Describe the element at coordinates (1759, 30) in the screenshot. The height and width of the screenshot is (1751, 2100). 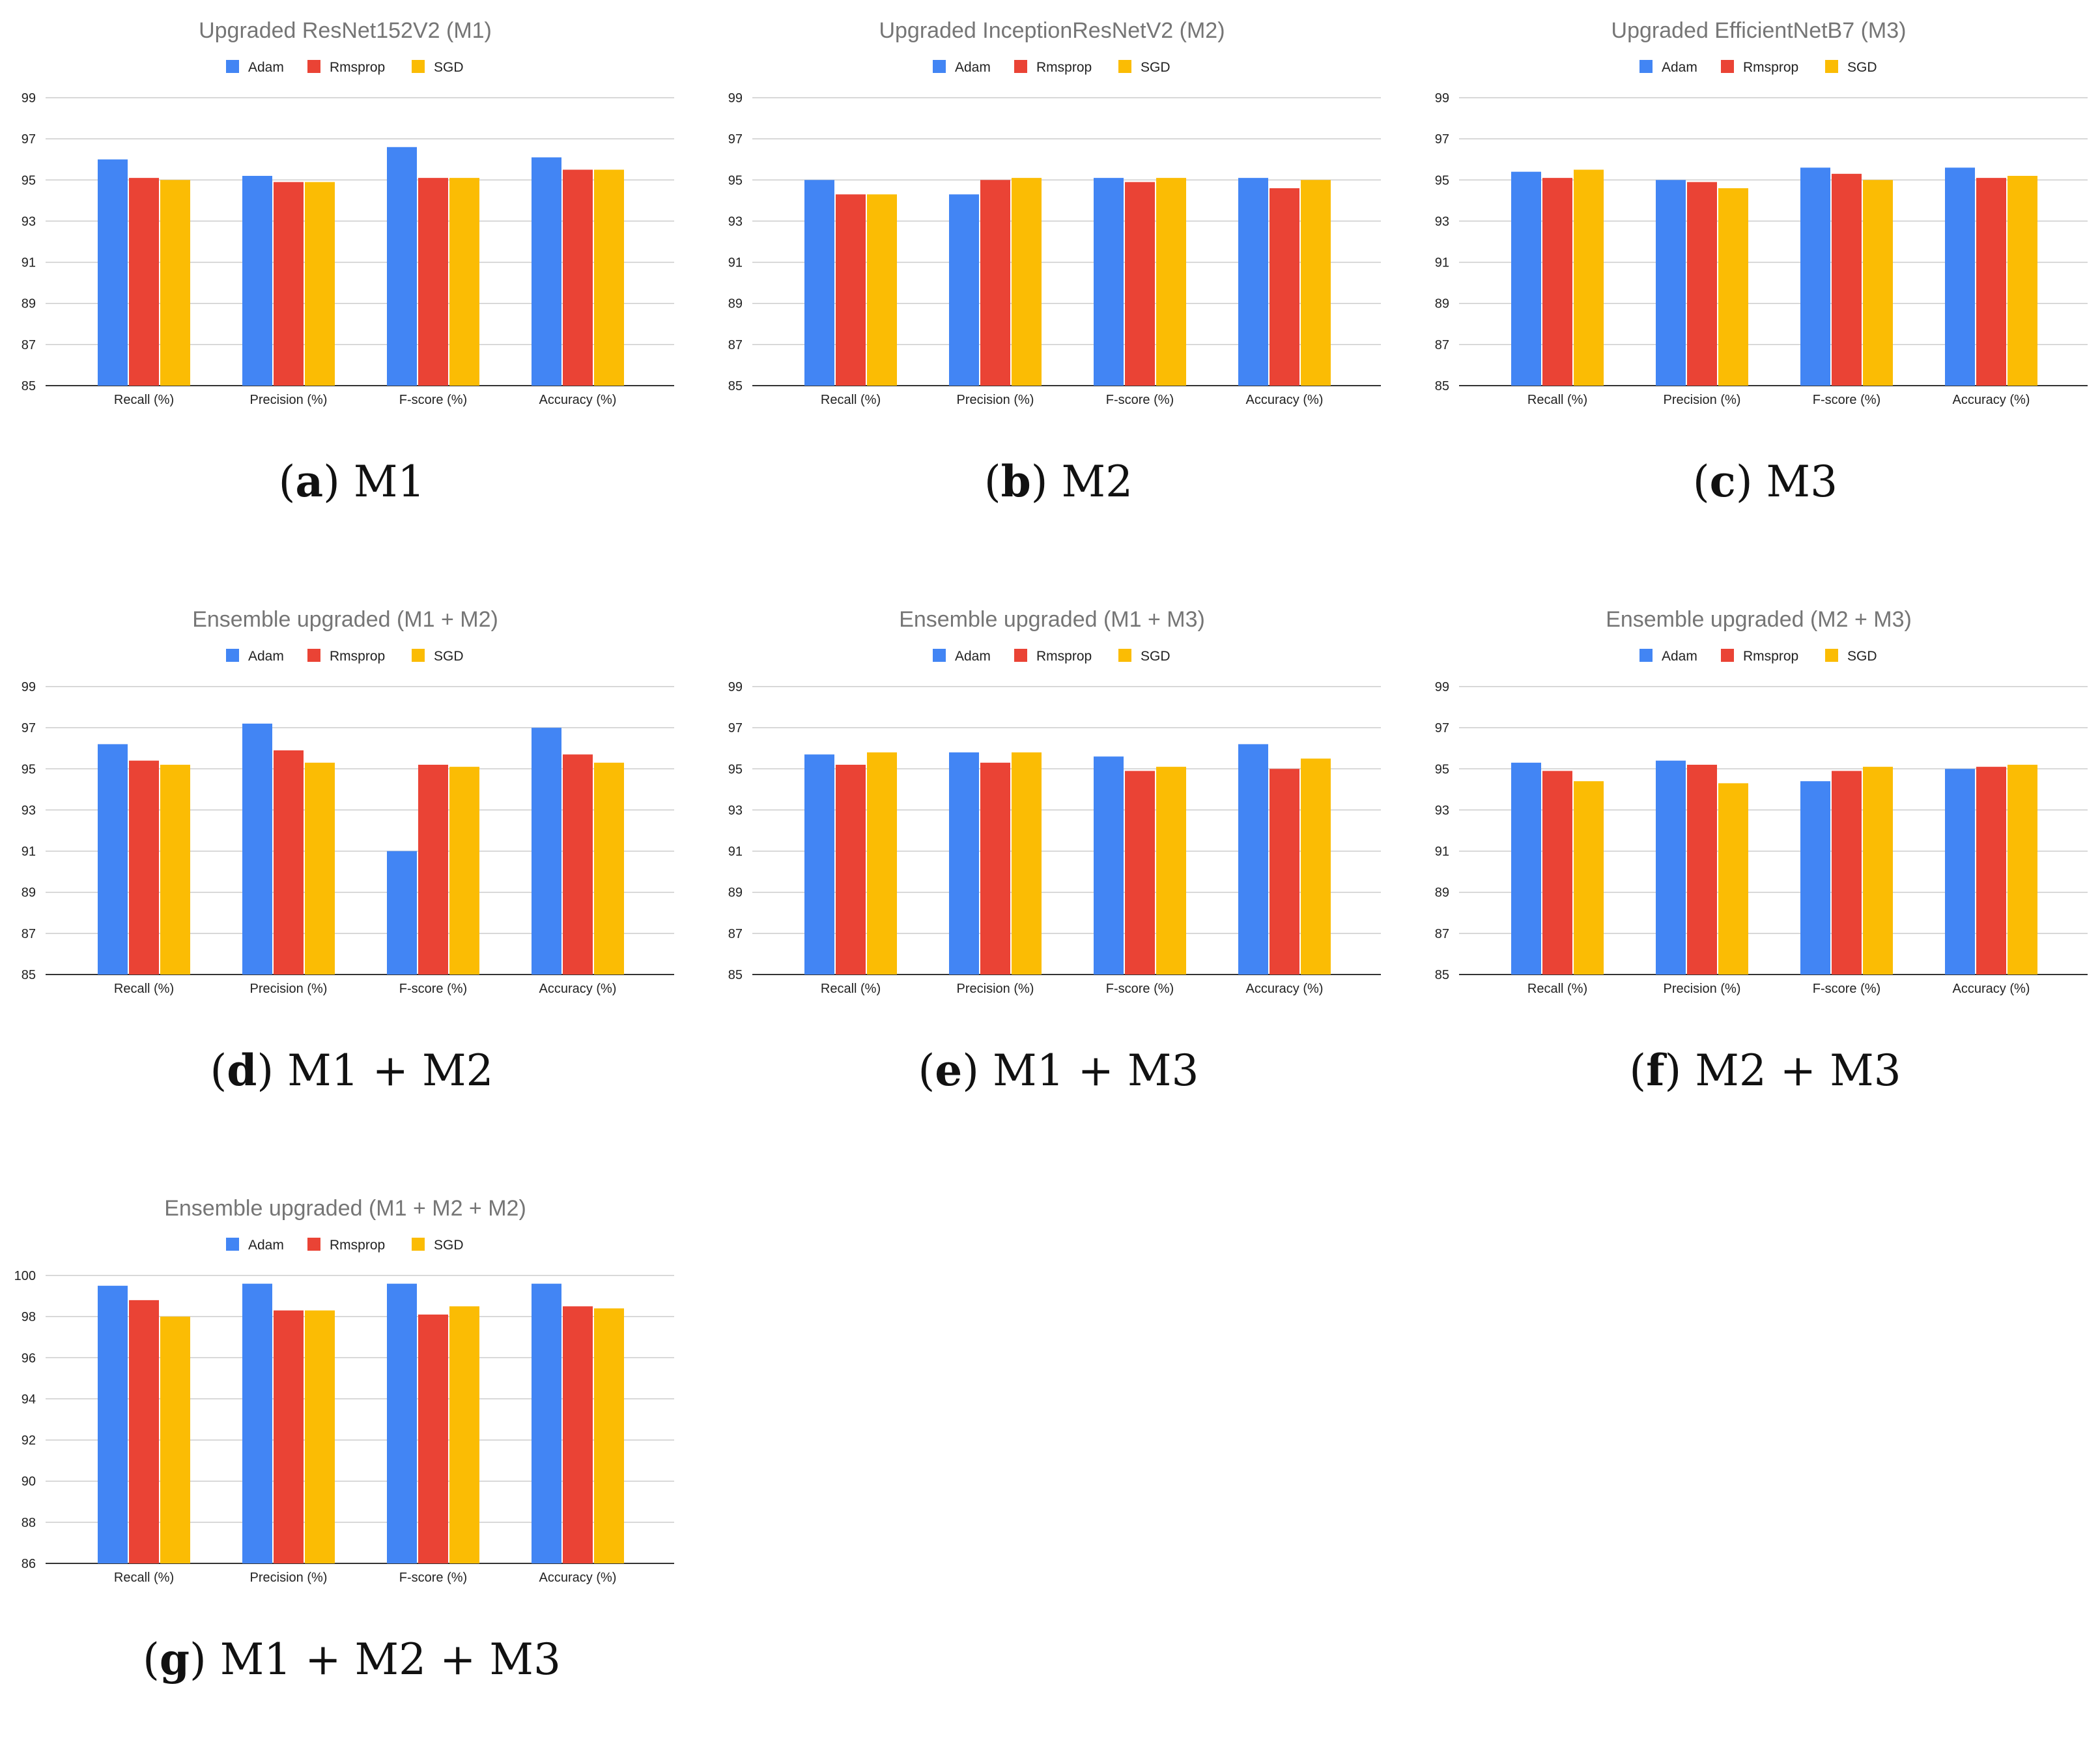
I see `chart-title: Upgraded EfficientNetB7 (M3)` at that location.